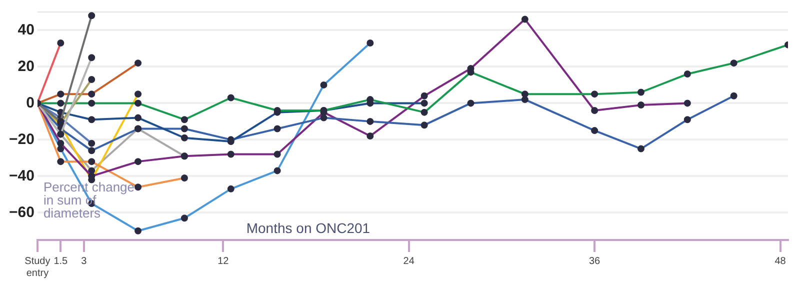 This screenshot has width=806, height=288. I want to click on y-tick-label: 0, so click(30, 103).